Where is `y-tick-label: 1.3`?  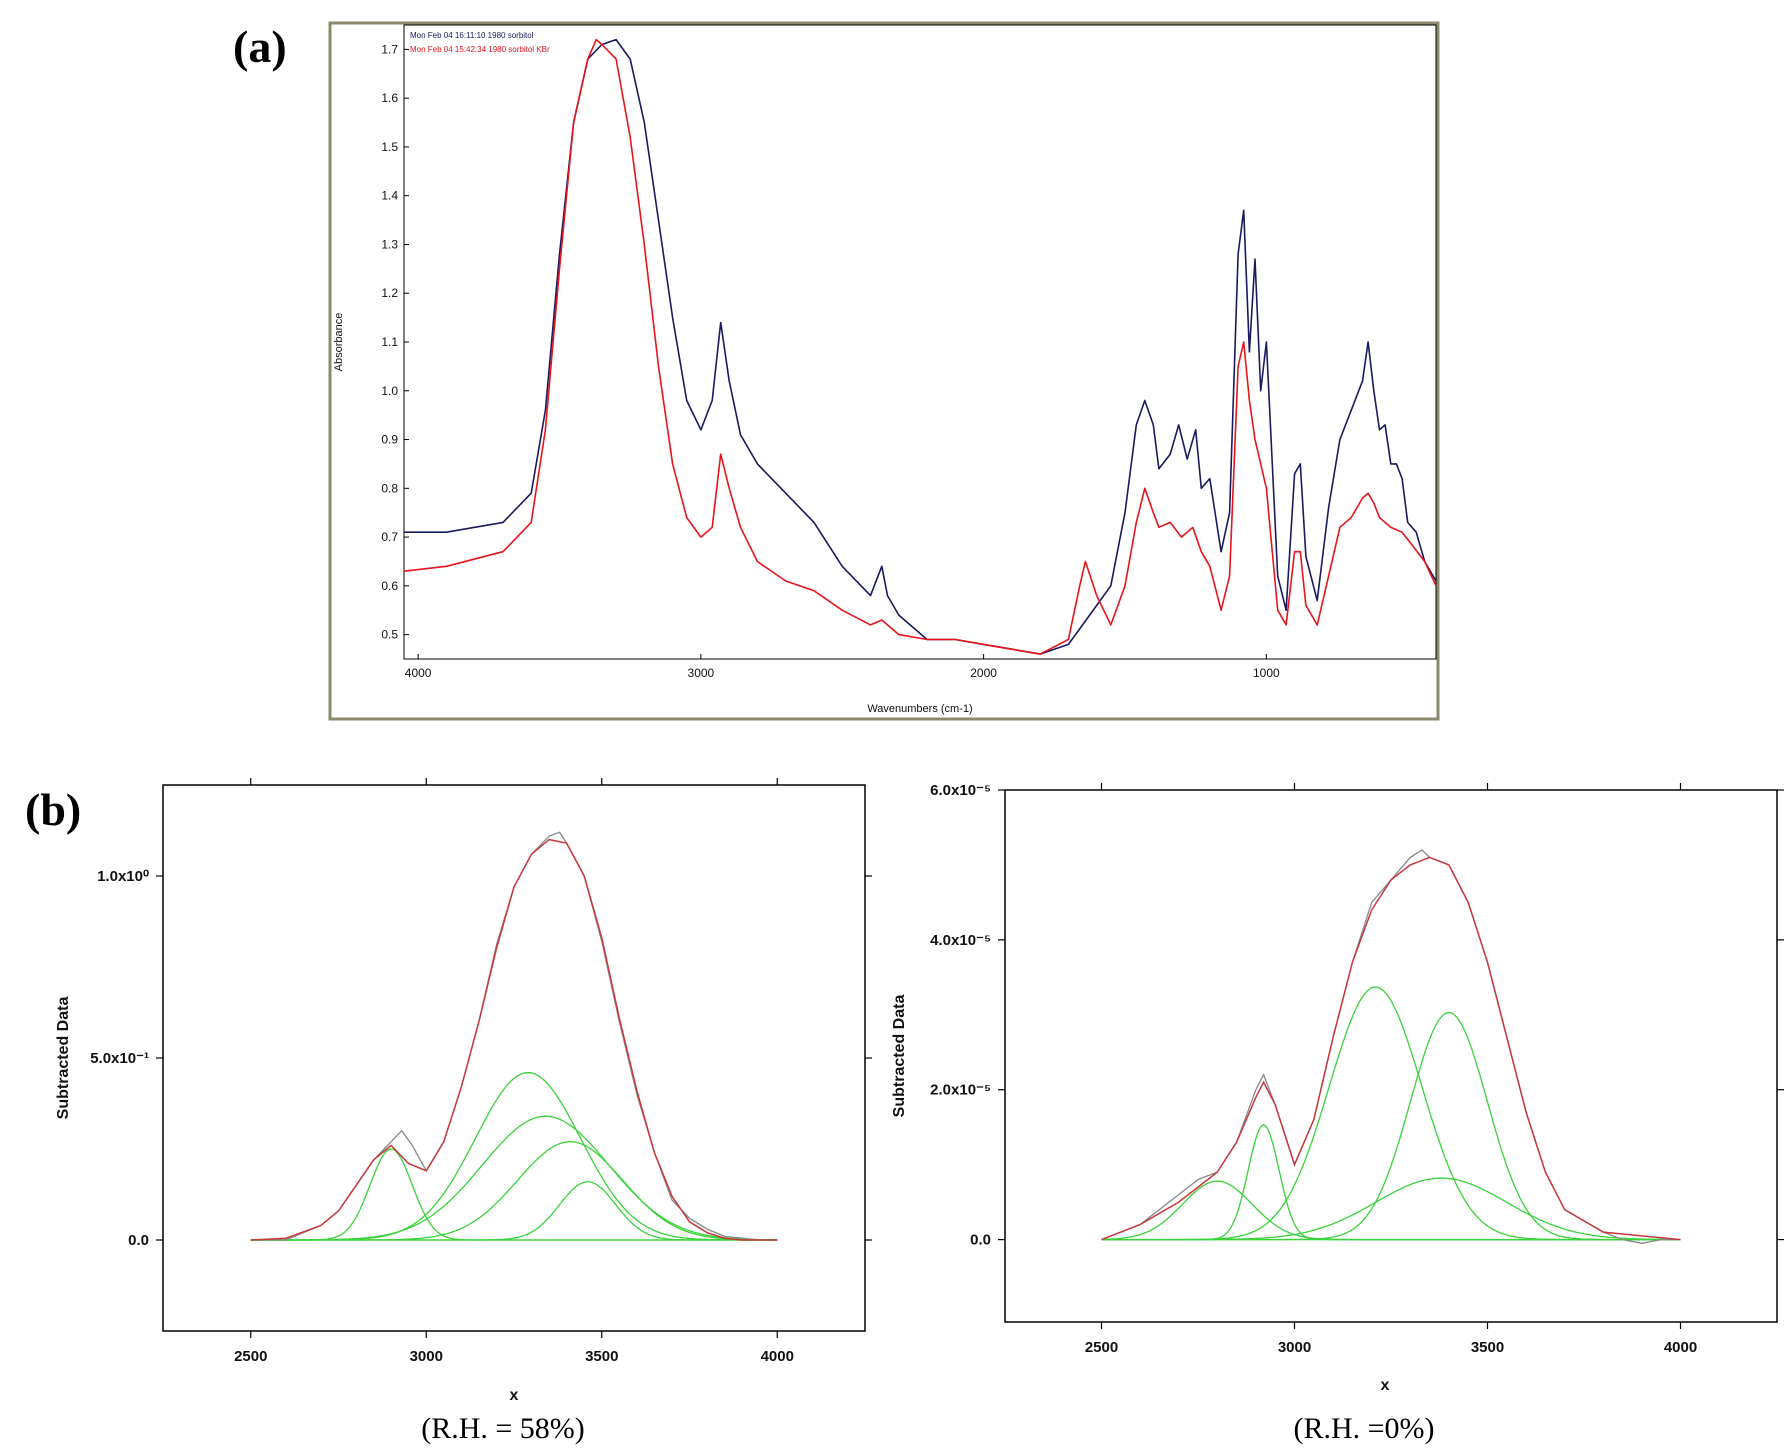
y-tick-label: 1.3 is located at coordinates (389, 244).